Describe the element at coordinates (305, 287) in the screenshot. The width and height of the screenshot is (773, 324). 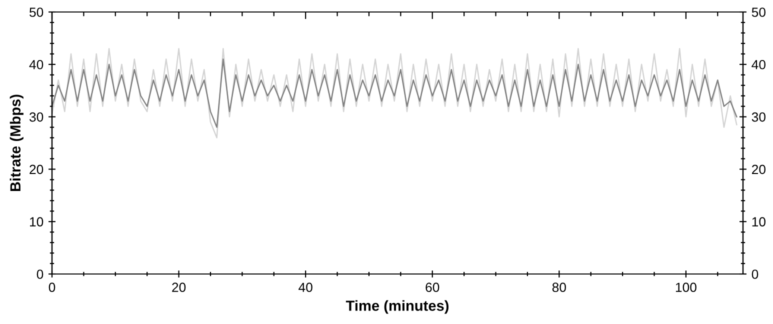
I see `x-tick-label: 40` at that location.